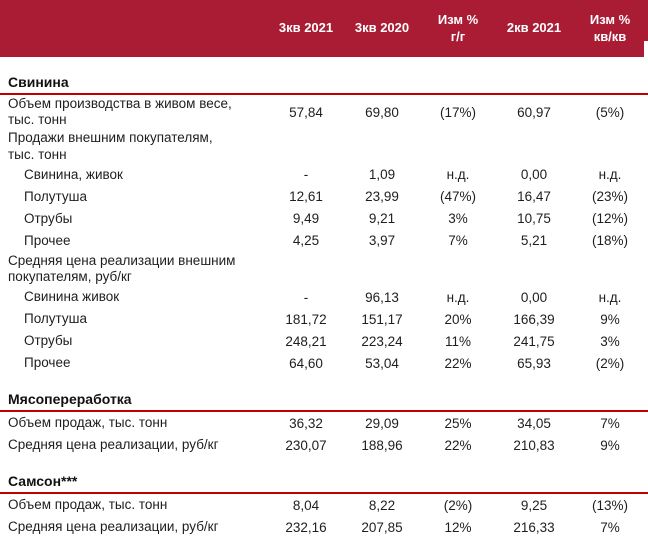 The height and width of the screenshot is (538, 648). Describe the element at coordinates (324, 363) in the screenshot. I see `table-row: Прочее 64,60 53,04 22% 65,93 (2%)` at that location.